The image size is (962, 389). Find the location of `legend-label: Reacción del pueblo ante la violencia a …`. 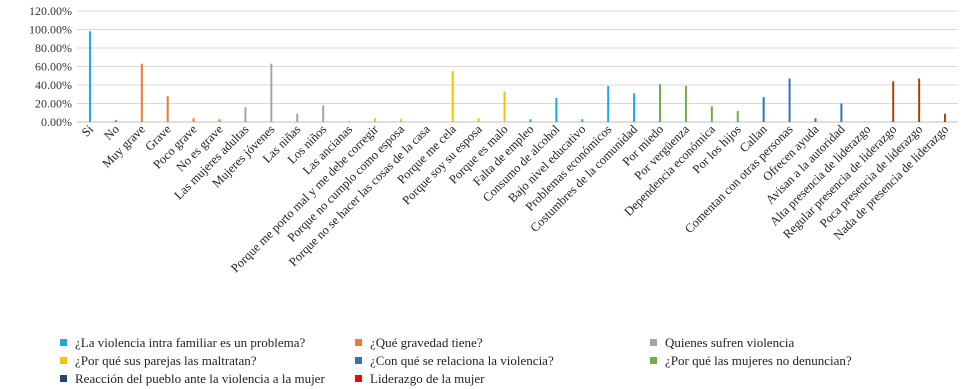

legend-label: Reacción del pueblo ante la violencia a … is located at coordinates (200, 378).